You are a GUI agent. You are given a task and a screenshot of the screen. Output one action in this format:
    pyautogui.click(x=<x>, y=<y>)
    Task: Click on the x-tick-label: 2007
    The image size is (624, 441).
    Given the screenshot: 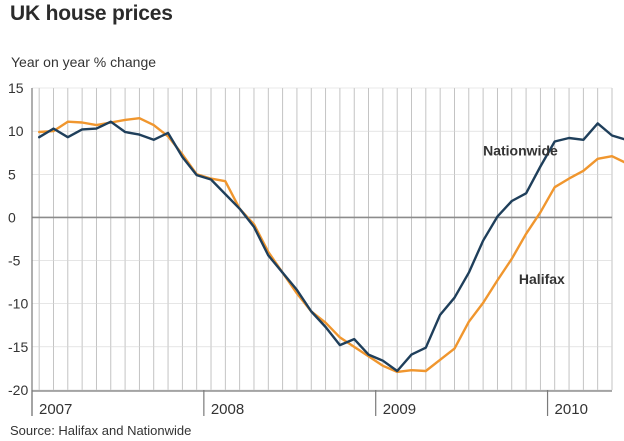 What is the action you would take?
    pyautogui.click(x=55, y=409)
    